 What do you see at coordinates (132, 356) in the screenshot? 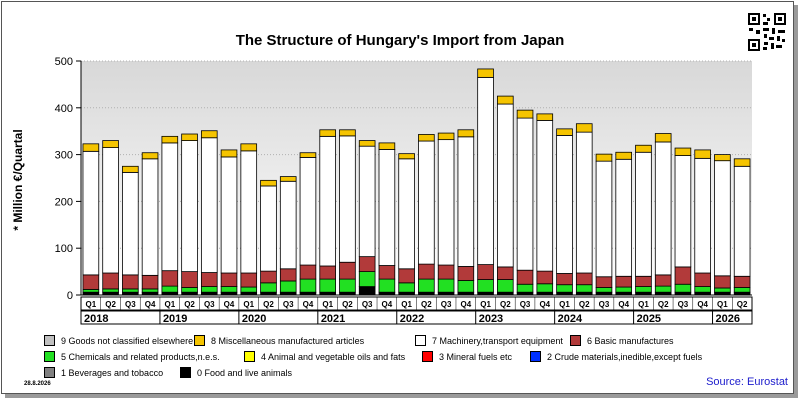
I see `legend-item-chemicals: 5 Chemicals and related products,n.e.s.` at bounding box center [132, 356].